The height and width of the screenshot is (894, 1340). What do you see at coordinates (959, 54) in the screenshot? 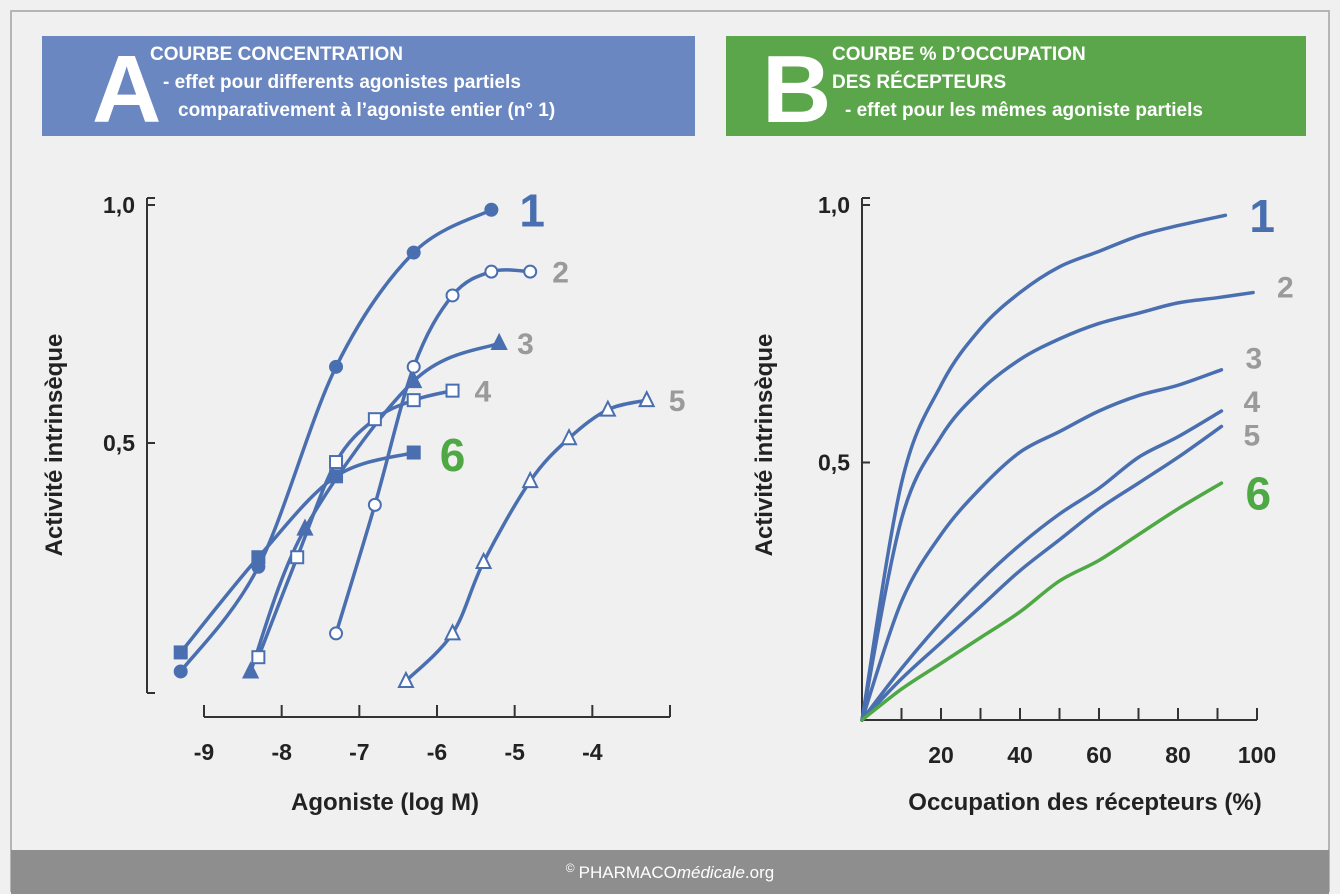
I see `header-line: COURBE % D’OCCUPATION` at bounding box center [959, 54].